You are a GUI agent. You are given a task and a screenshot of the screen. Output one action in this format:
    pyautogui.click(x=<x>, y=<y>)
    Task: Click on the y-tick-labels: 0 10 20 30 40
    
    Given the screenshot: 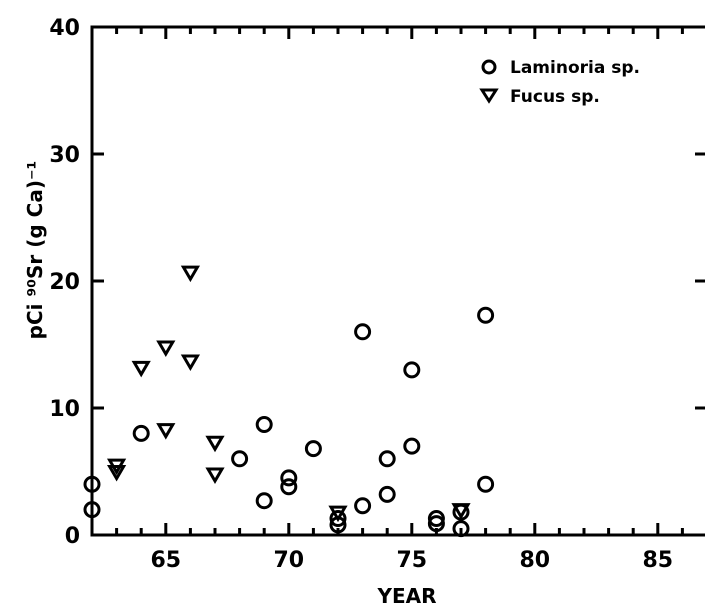 What is the action you would take?
    pyautogui.click(x=64, y=282)
    